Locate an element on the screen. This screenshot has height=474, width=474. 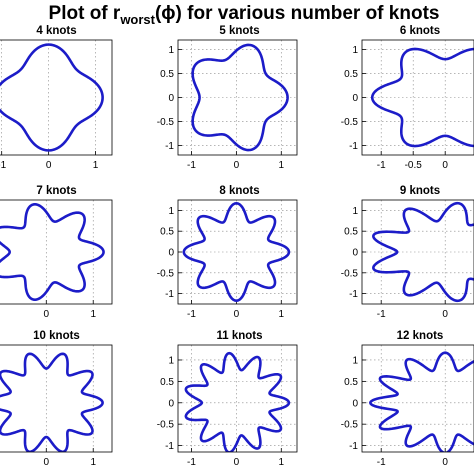
subplot-11-knots: 11 knots -1 0 1 1 0.5 0 -0.5 -1 is located at coordinates (227, 399).